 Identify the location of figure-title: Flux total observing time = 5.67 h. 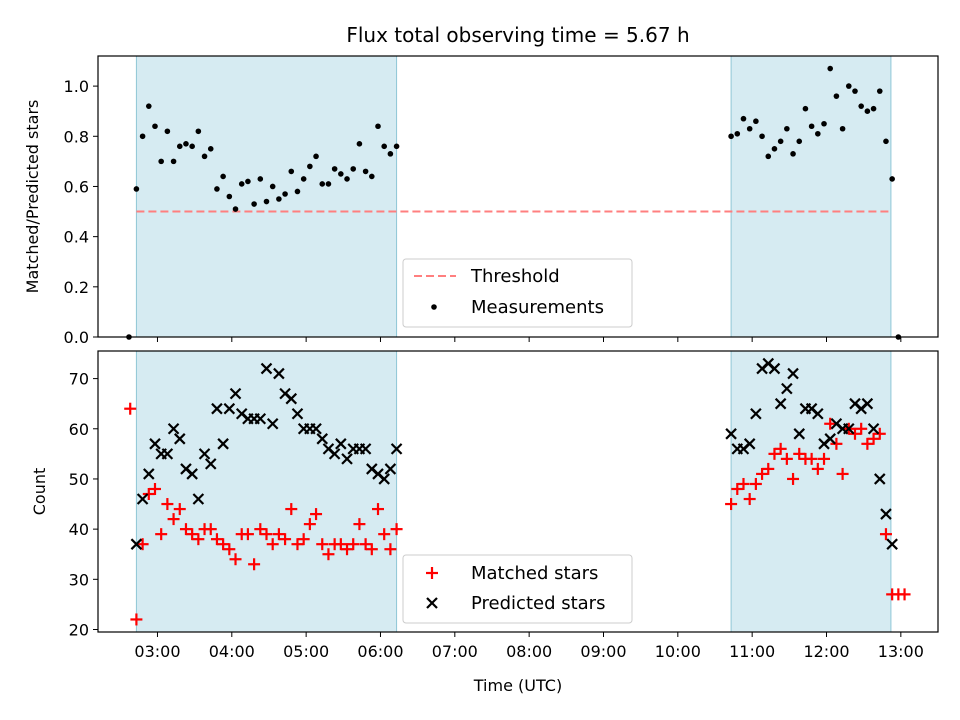
(517, 35).